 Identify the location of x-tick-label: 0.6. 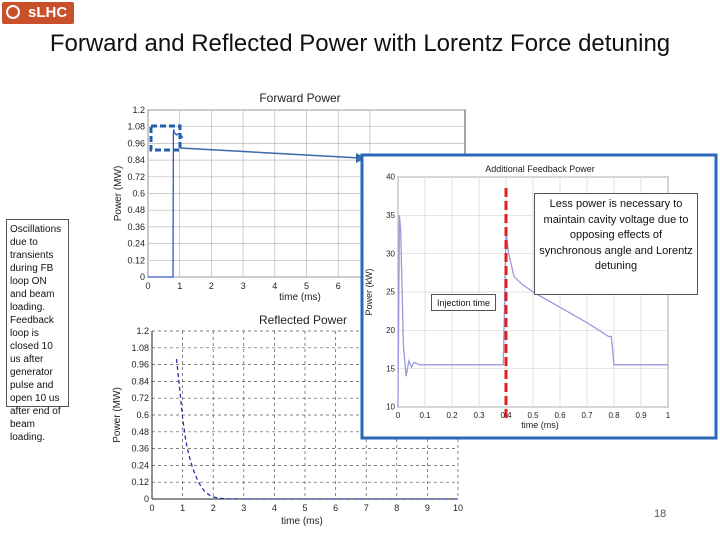
(560, 415).